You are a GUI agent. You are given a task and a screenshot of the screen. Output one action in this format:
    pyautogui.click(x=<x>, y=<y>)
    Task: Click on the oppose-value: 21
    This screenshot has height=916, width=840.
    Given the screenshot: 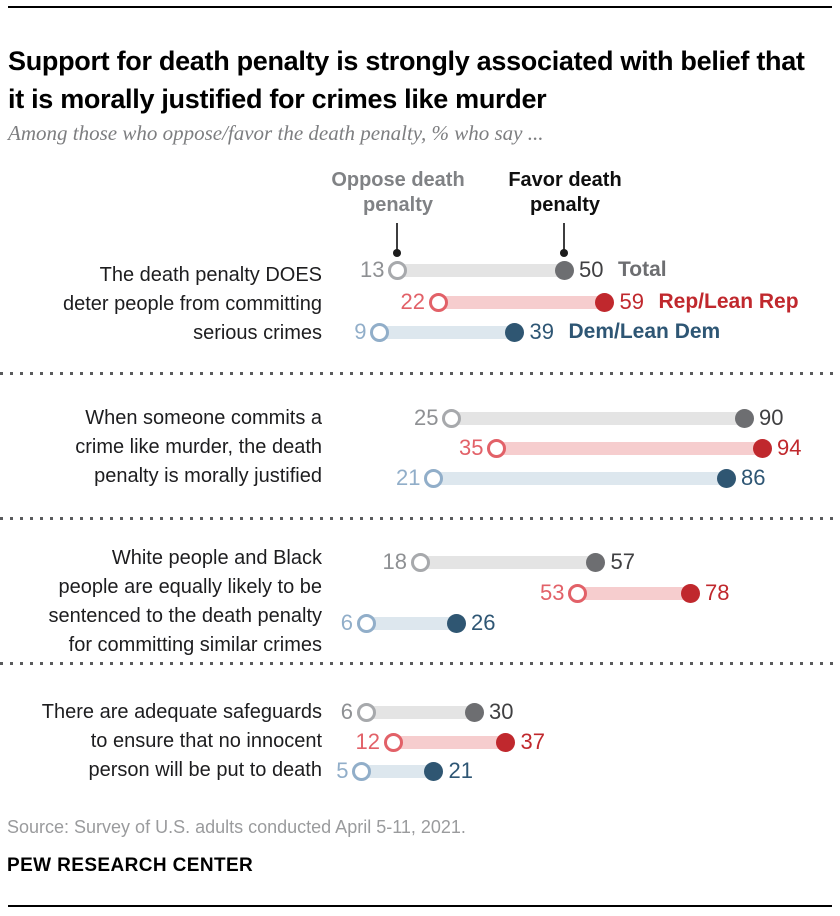 What is the action you would take?
    pyautogui.click(x=408, y=477)
    